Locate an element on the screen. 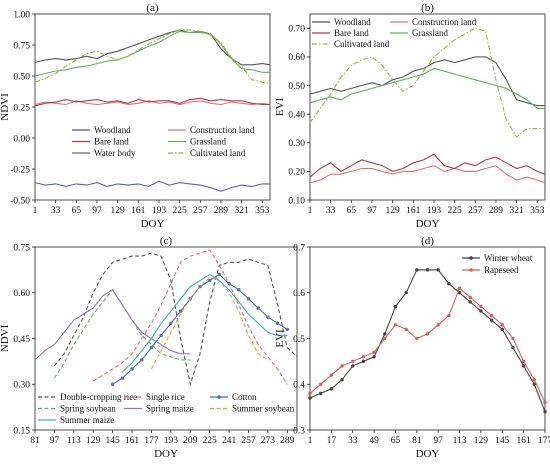 The image size is (550, 465). legend-label: Spring maize is located at coordinates (170, 409).